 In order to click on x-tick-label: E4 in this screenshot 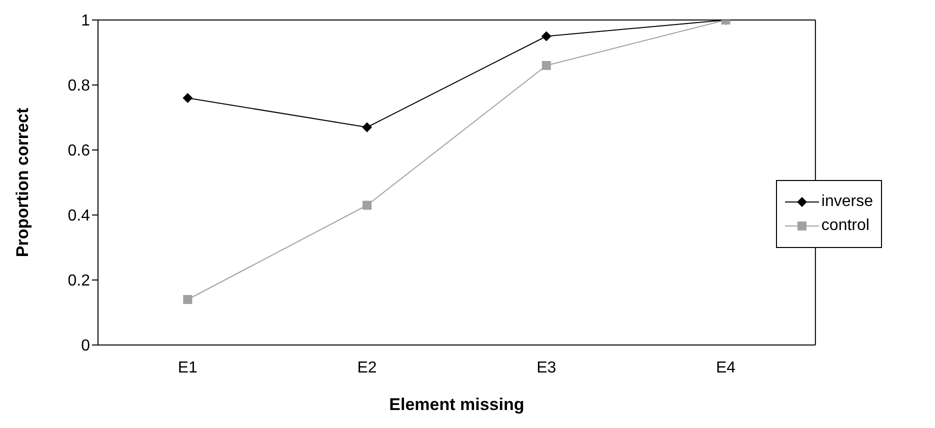, I will do `click(726, 367)`.